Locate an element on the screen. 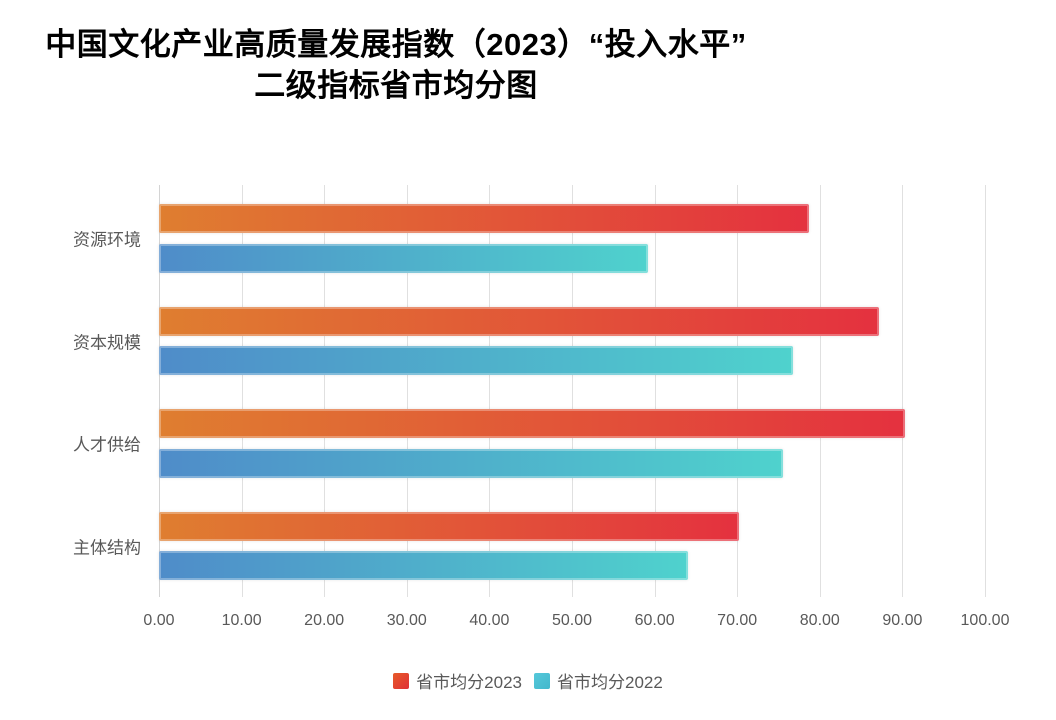 The height and width of the screenshot is (720, 1056). x-tick-label-20.00: 20.00 is located at coordinates (324, 620).